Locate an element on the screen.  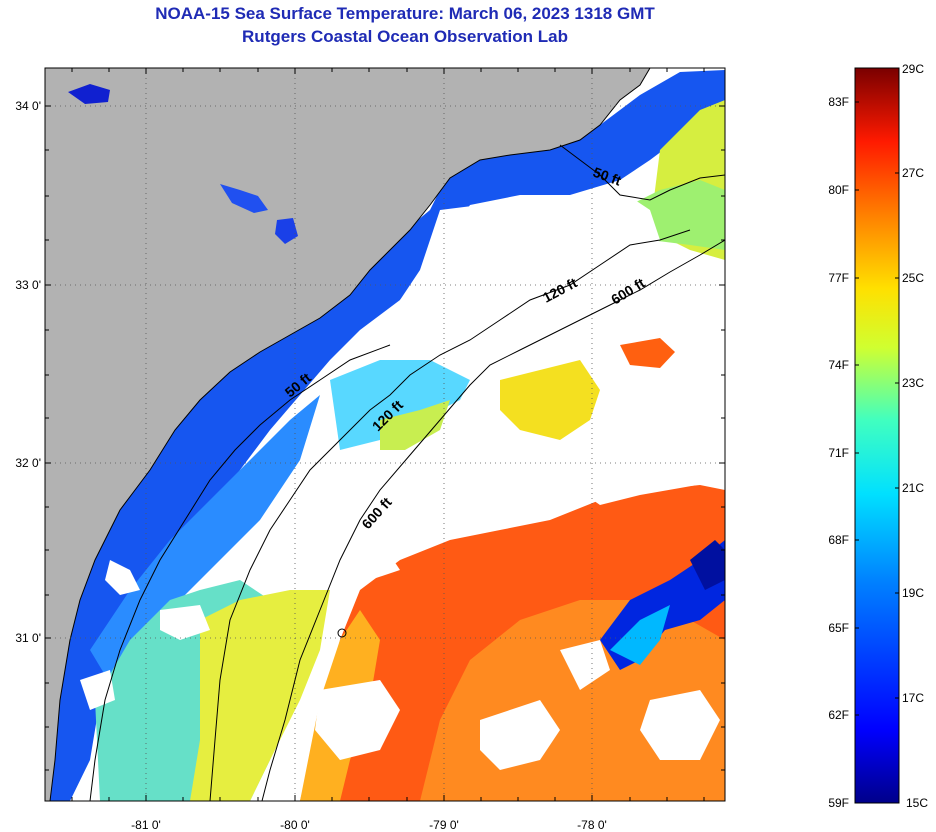
colorbar-c-label: 23C is located at coordinates (913, 383).